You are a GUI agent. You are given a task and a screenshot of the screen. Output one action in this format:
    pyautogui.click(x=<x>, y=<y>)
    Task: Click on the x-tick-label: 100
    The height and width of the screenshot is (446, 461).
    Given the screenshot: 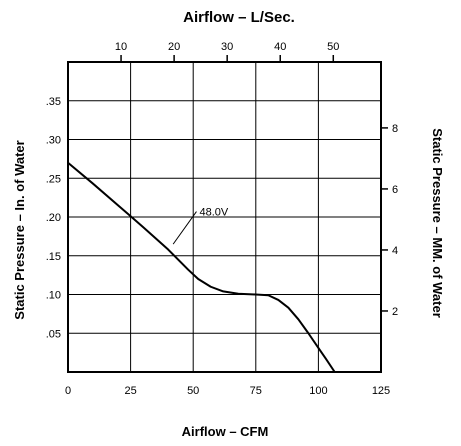 What is the action you would take?
    pyautogui.click(x=318, y=391)
    